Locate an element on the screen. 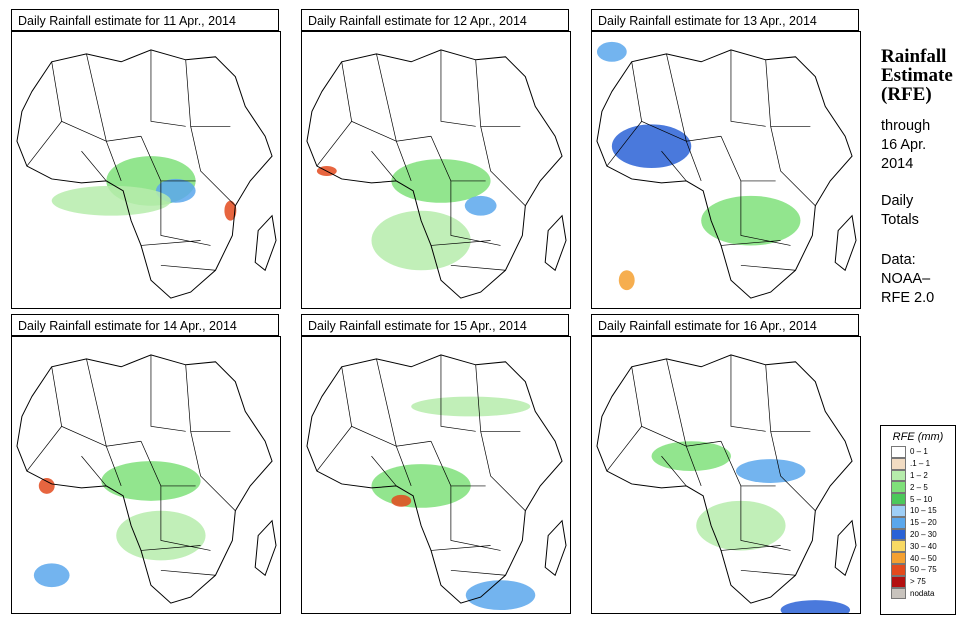 The image size is (967, 626). legend-item: 2 – 5 is located at coordinates (923, 487).